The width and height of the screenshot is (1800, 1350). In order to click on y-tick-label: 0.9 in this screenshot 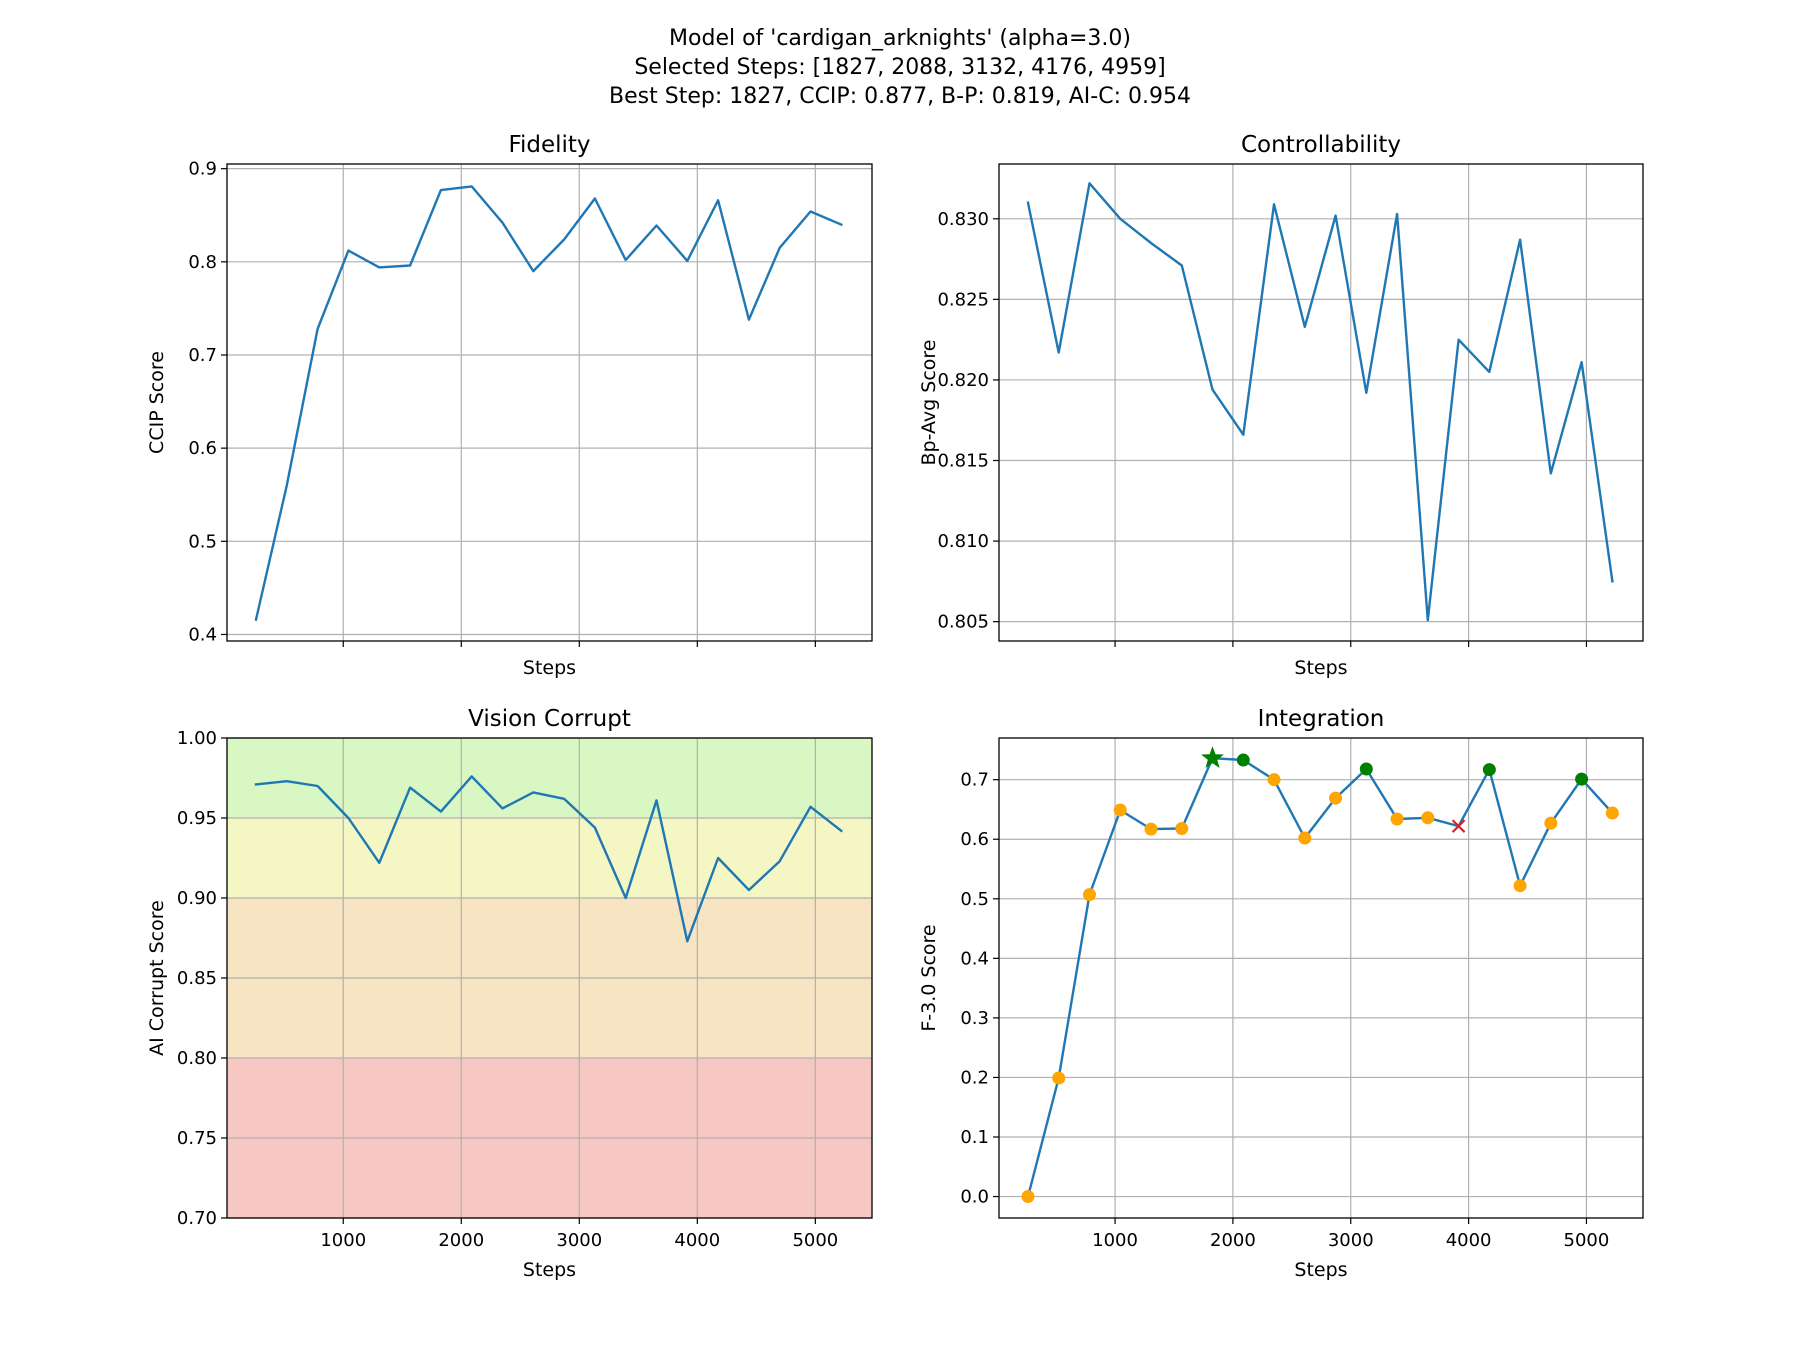, I will do `click(202, 169)`.